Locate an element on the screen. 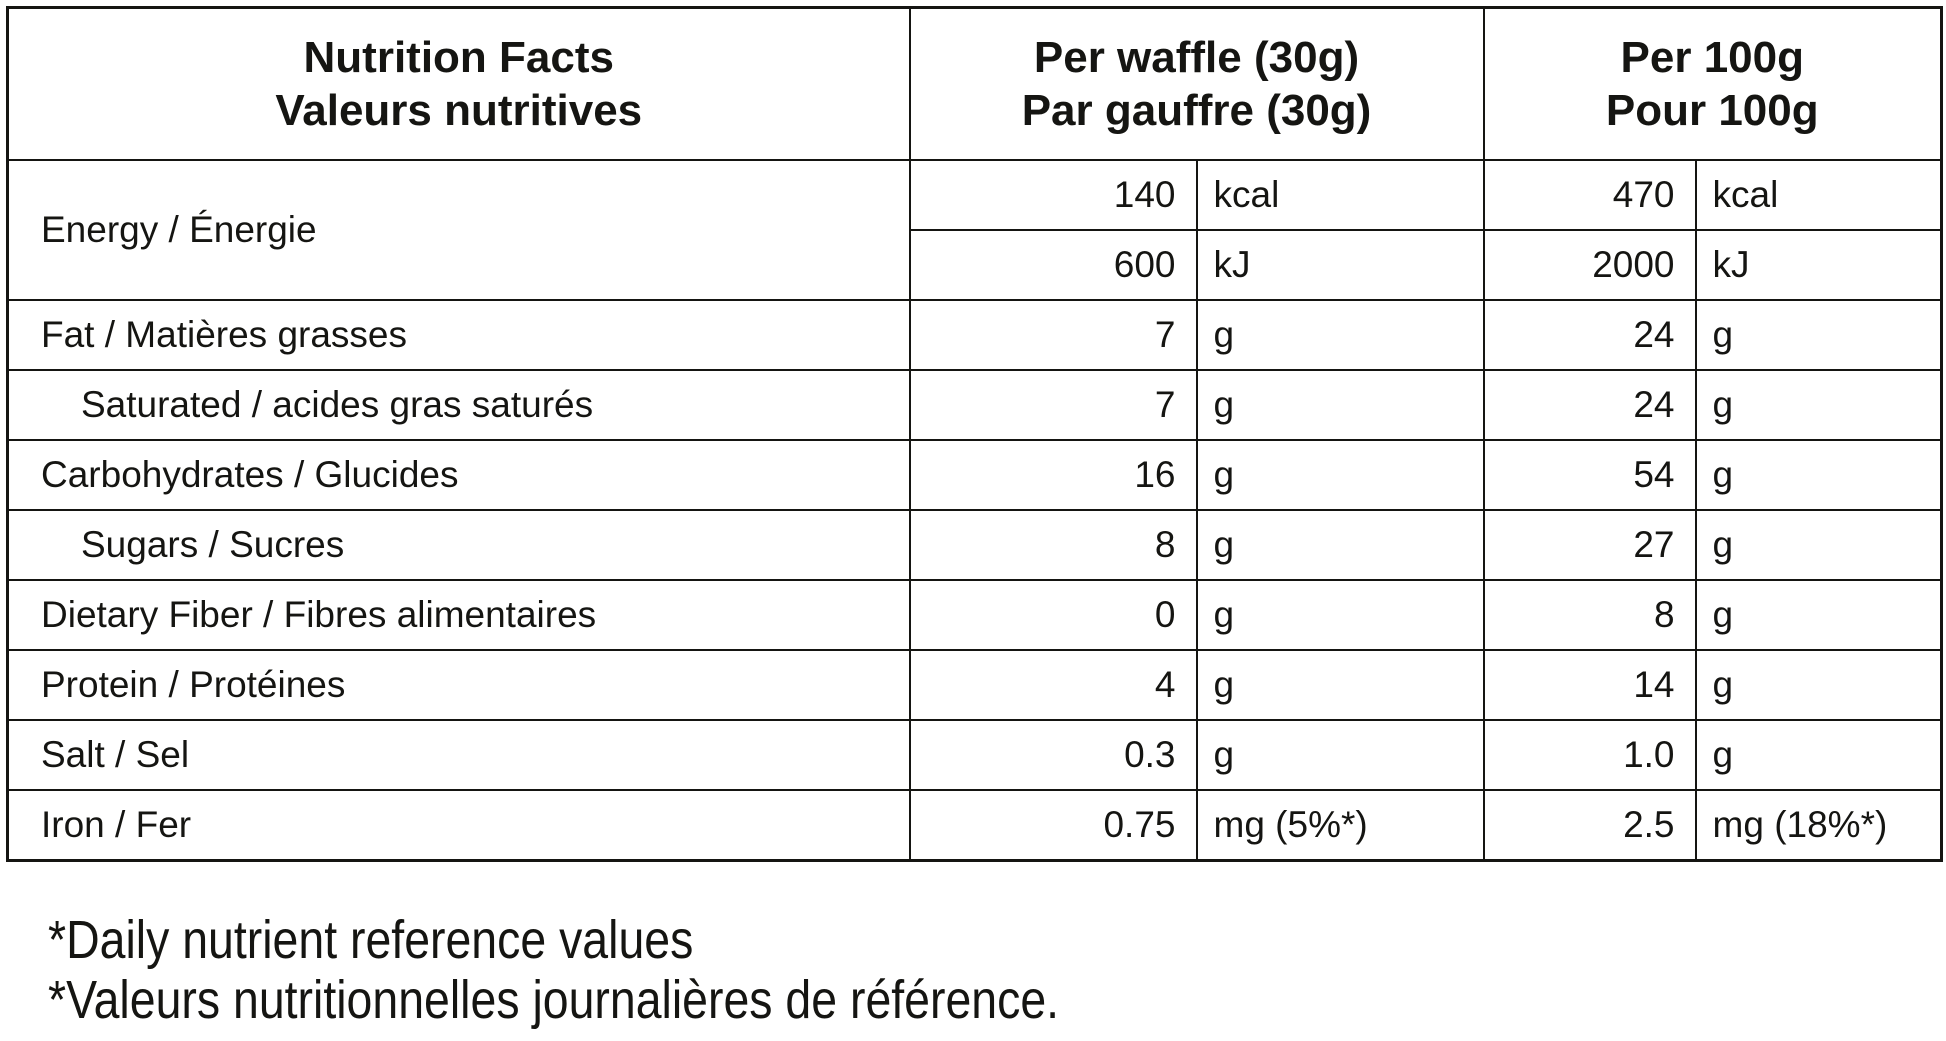 The image size is (1946, 1041). row-label: Salt / Sel is located at coordinates (458, 755).